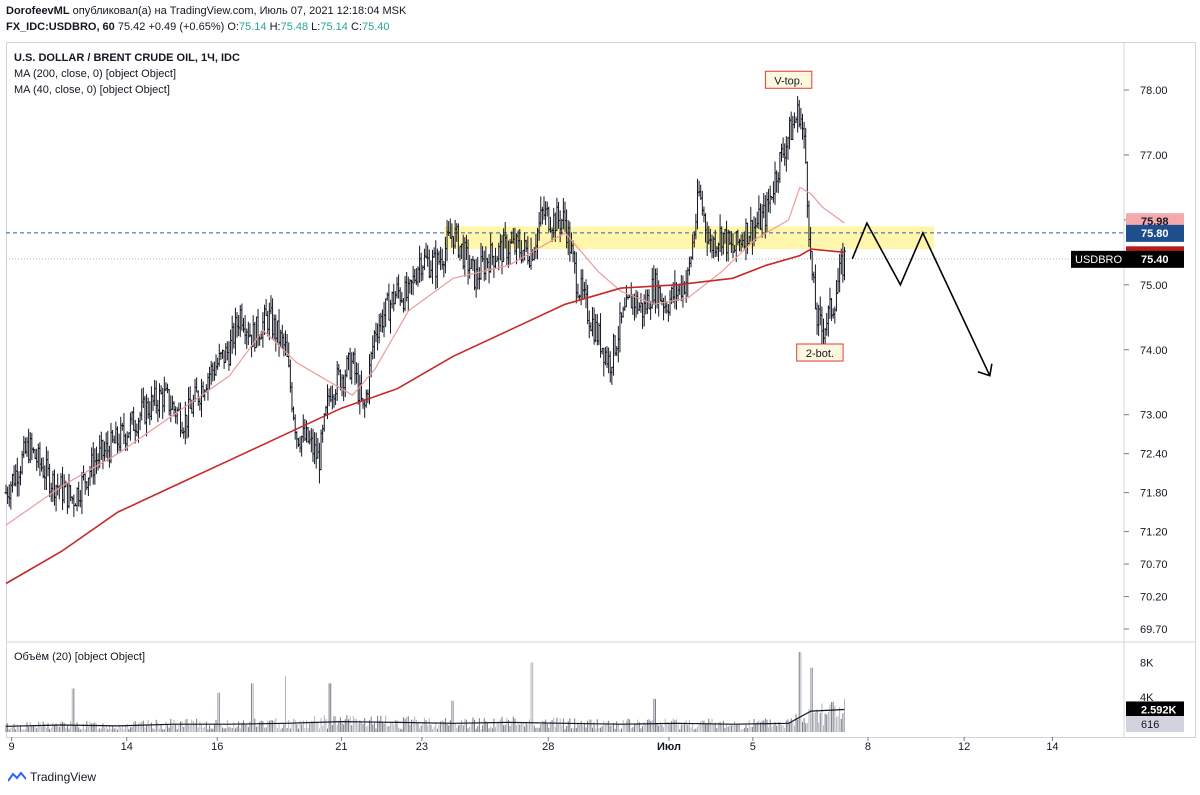 This screenshot has height=795, width=1200. Describe the element at coordinates (1154, 156) in the screenshot. I see `price-axis-label: 77.00` at that location.